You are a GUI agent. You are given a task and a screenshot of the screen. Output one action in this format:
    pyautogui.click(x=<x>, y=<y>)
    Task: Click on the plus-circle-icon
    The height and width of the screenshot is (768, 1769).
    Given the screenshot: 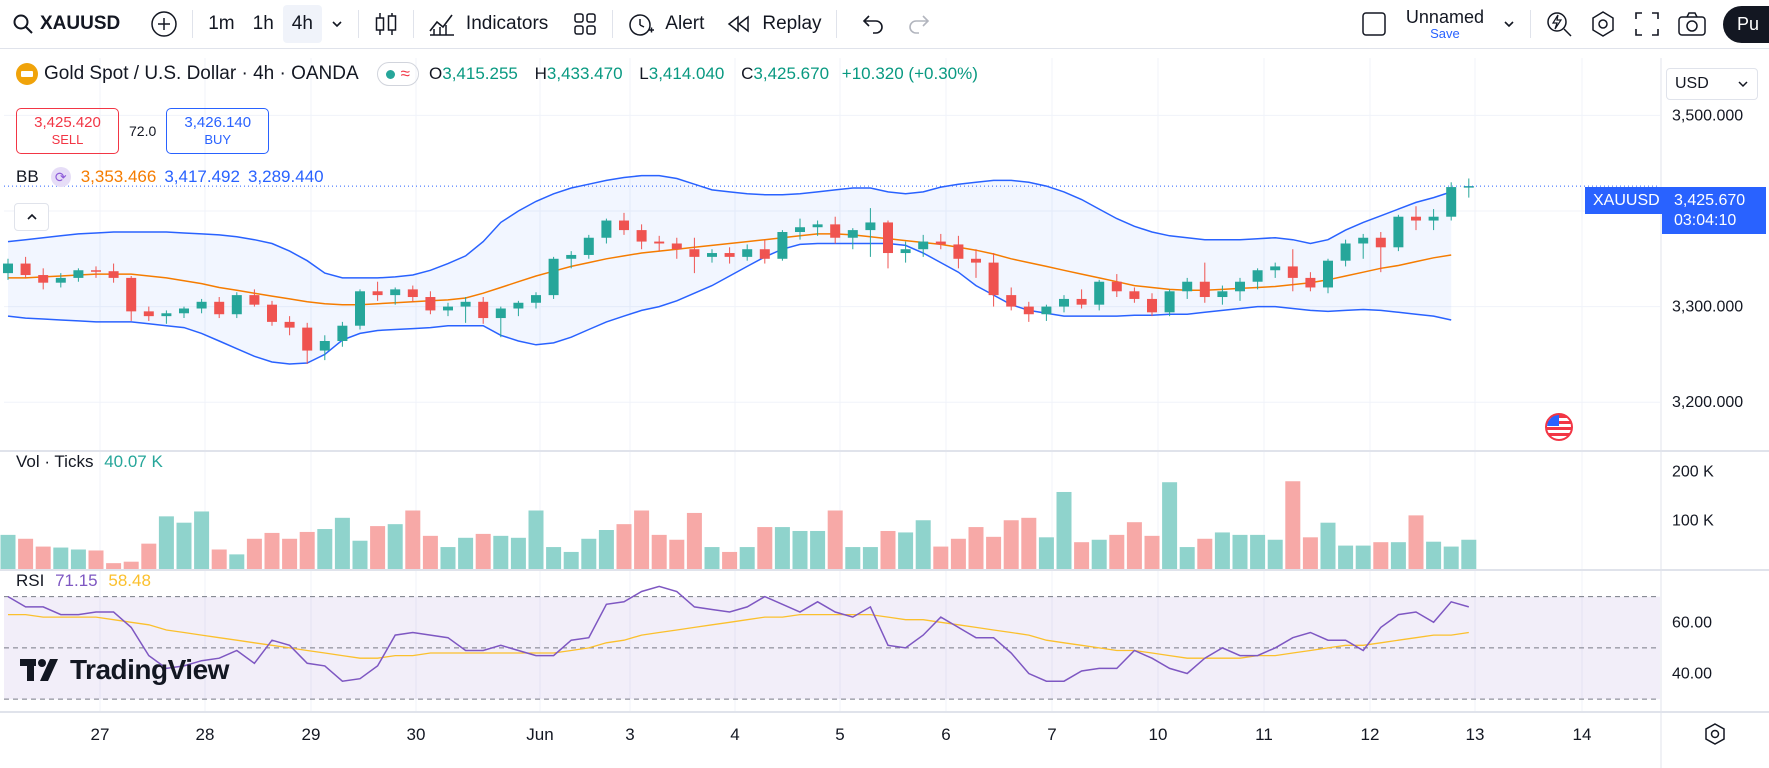 What is the action you would take?
    pyautogui.click(x=164, y=24)
    